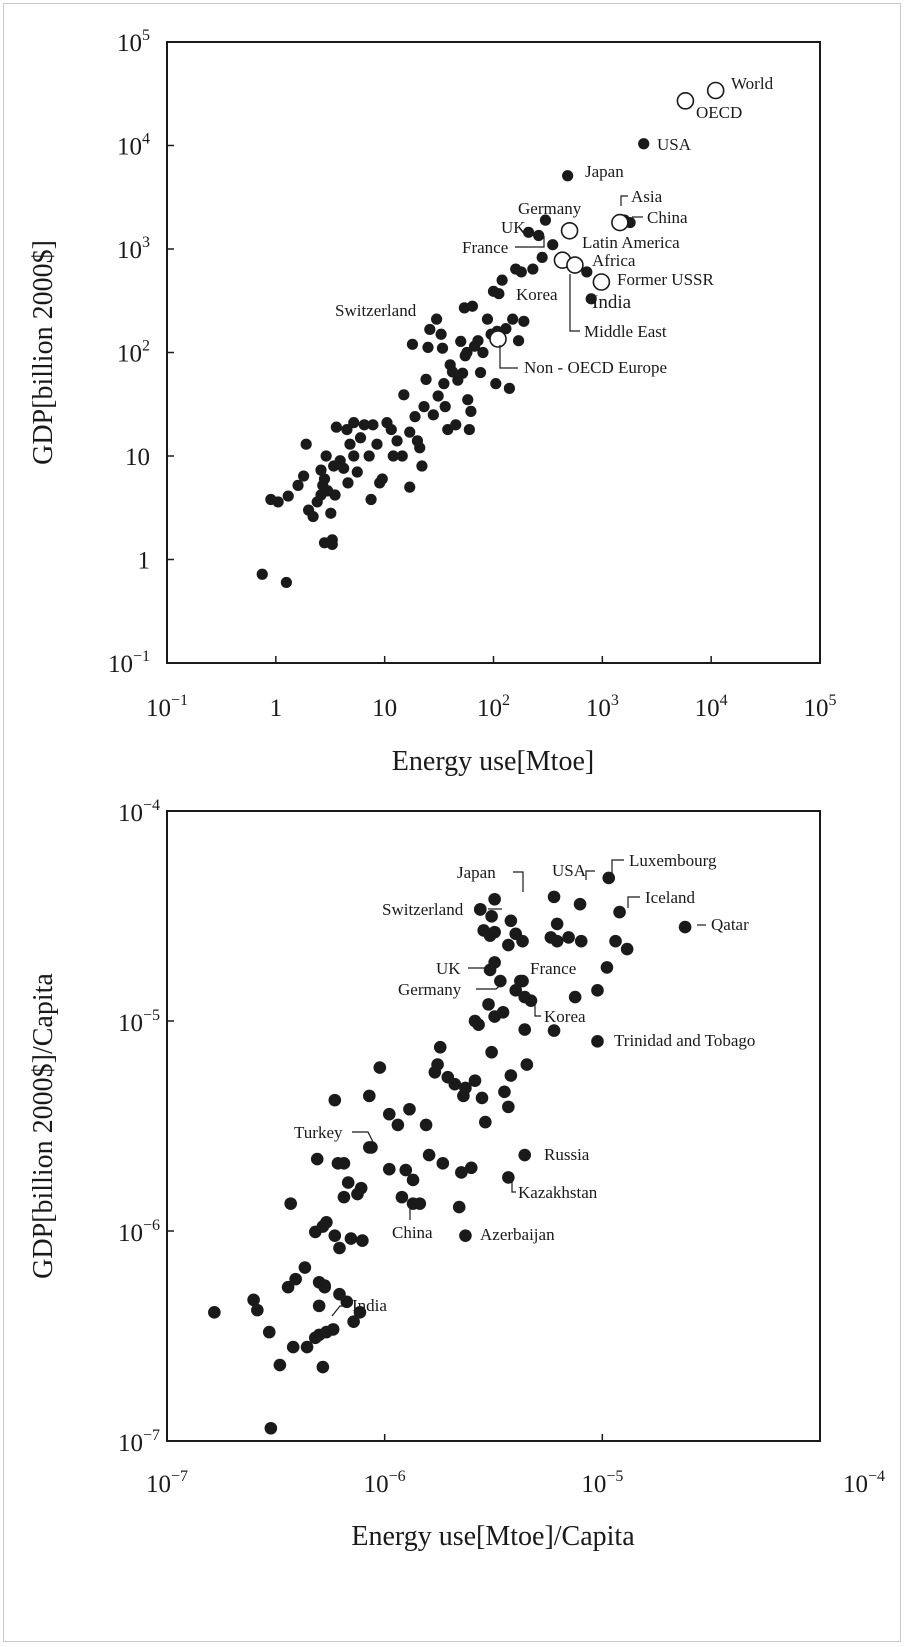 The height and width of the screenshot is (1647, 906). I want to click on x-tick-label: 1, so click(276, 708).